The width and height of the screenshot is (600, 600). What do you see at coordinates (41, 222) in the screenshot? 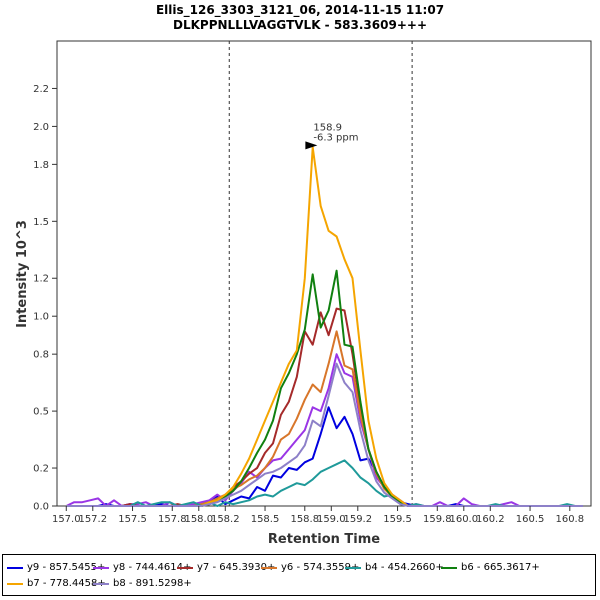
I see `y-tick-label: 1.5` at bounding box center [41, 222].